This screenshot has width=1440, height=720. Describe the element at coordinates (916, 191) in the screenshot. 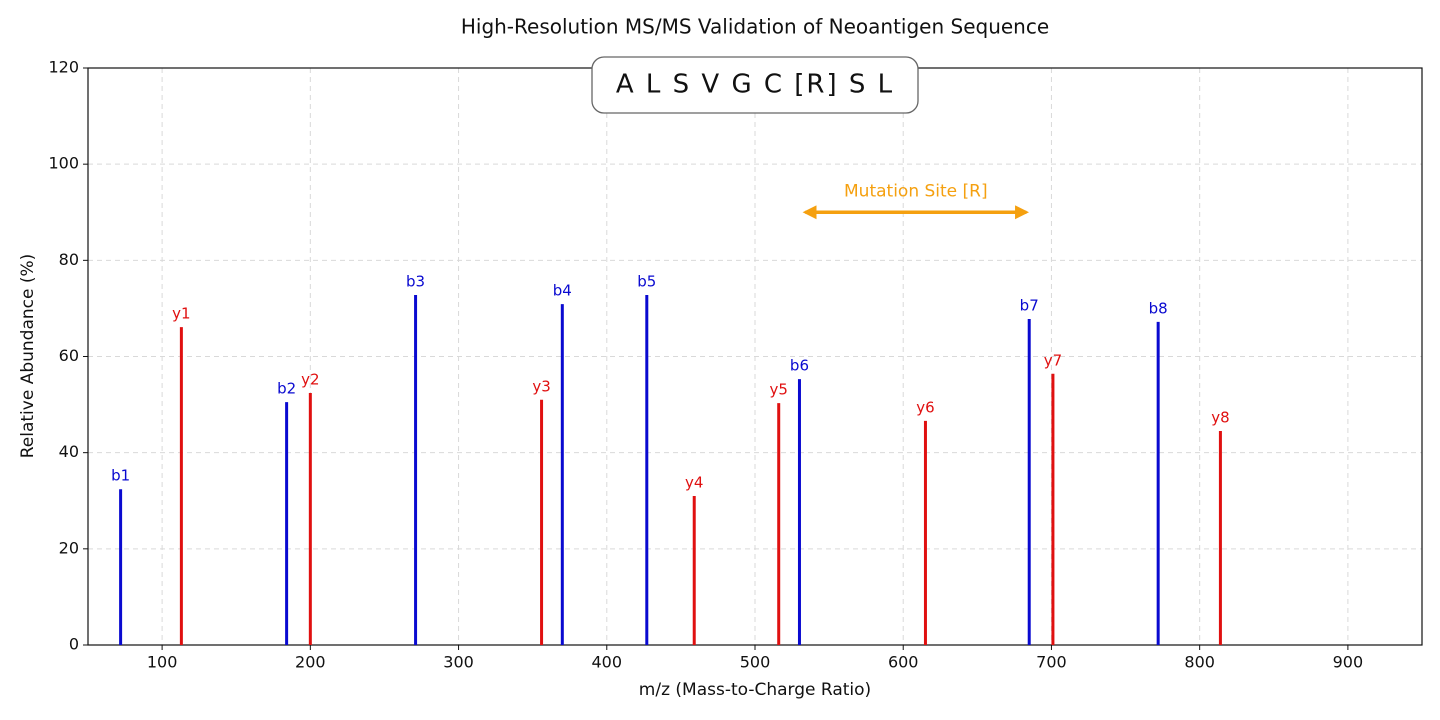

I see `annotation-text: Mutation Site [R]` at that location.